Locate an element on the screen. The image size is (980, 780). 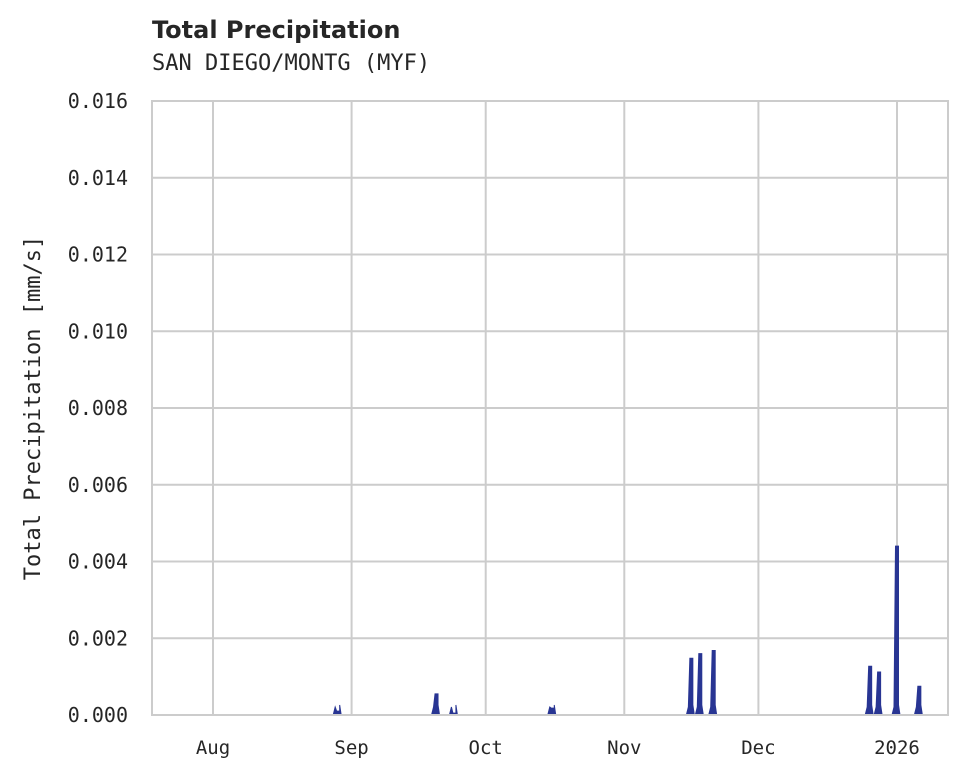
x-tick-label: Aug is located at coordinates (213, 748).